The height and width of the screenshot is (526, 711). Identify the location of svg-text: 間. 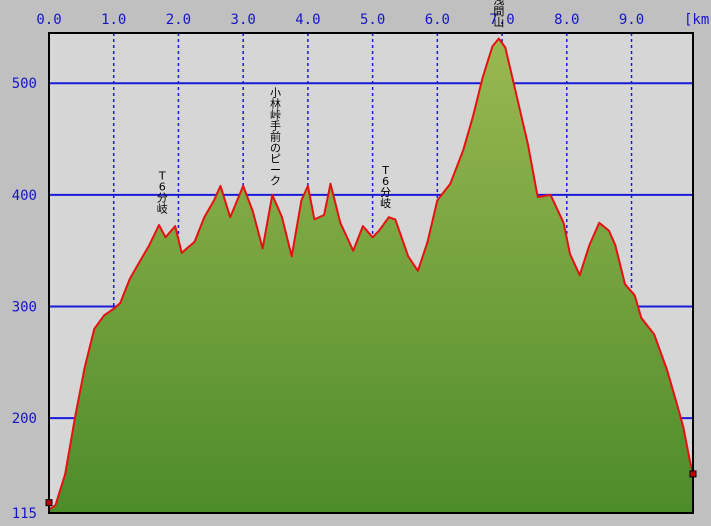
(498, 11).